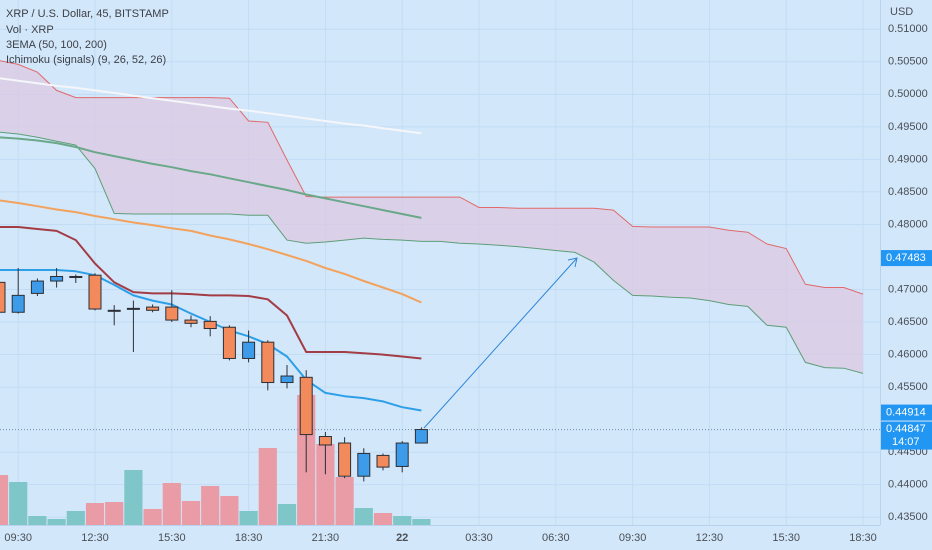 The width and height of the screenshot is (932, 550). I want to click on chart-title: XRP / U.S. Dollar, 45, BITSTAMP, so click(87, 14).